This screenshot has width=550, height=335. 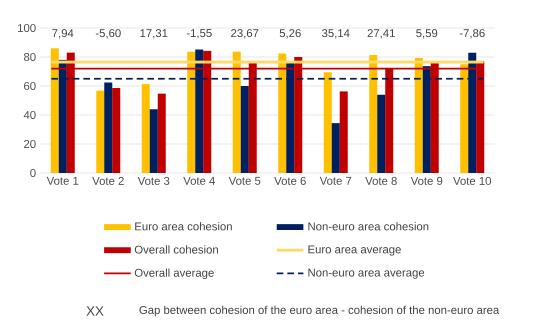 I want to click on legend-label: Euro area average, so click(x=354, y=250).